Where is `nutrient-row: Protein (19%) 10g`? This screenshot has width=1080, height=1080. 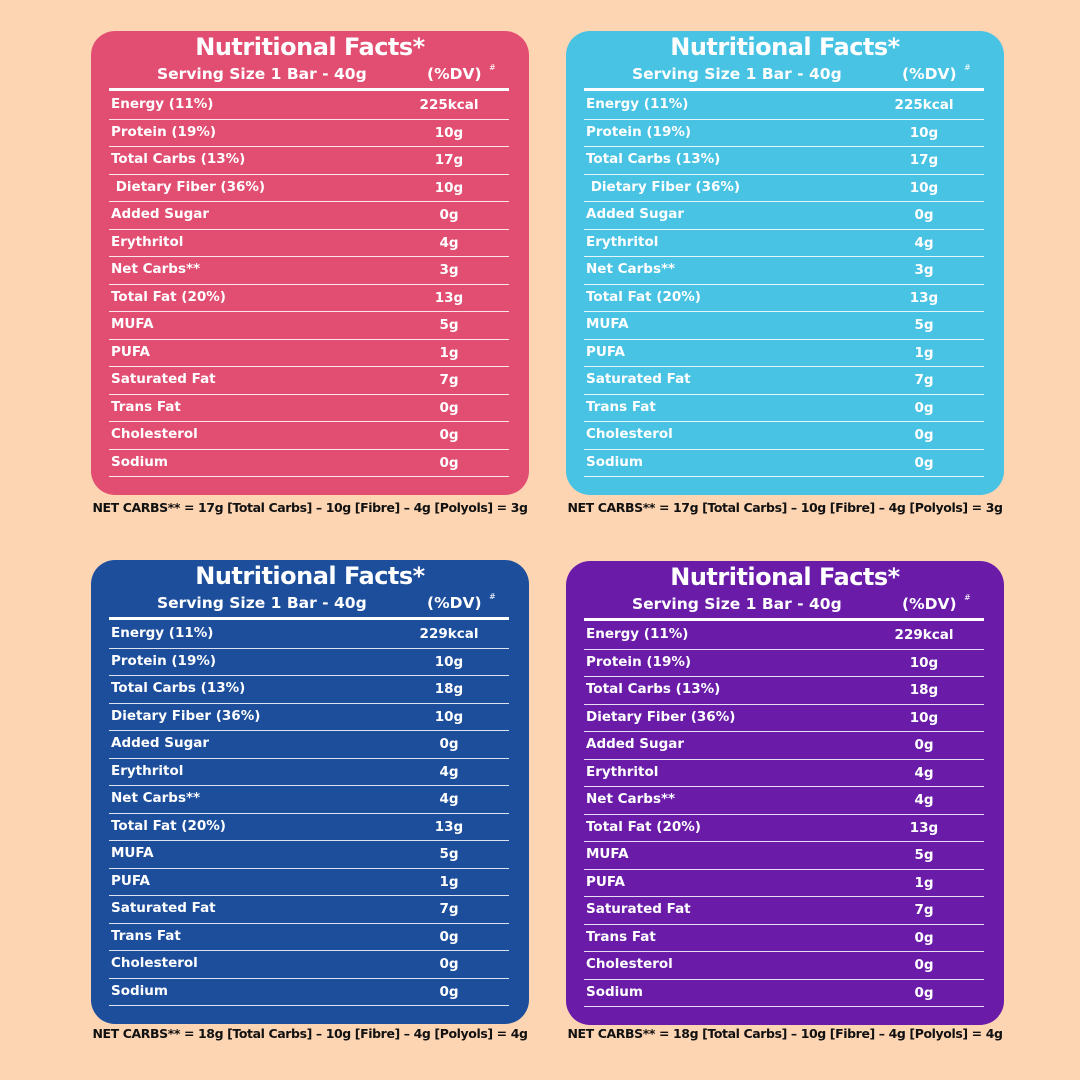
nutrient-row: Protein (19%) 10g is located at coordinates (784, 663).